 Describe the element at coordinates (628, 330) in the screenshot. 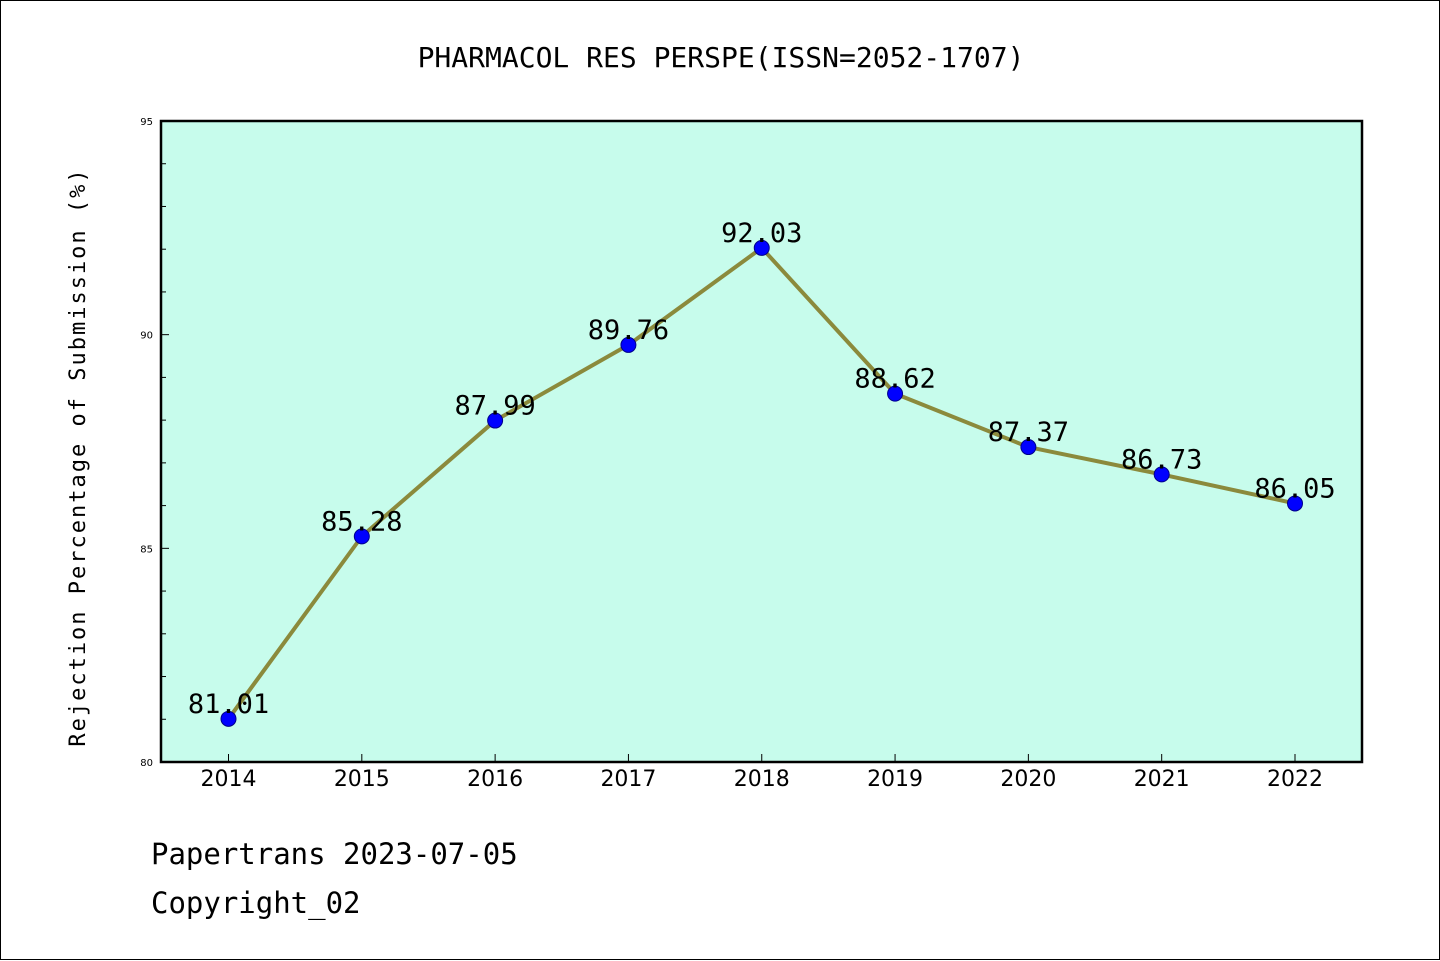

I see `data-label-2017: 89.76` at that location.